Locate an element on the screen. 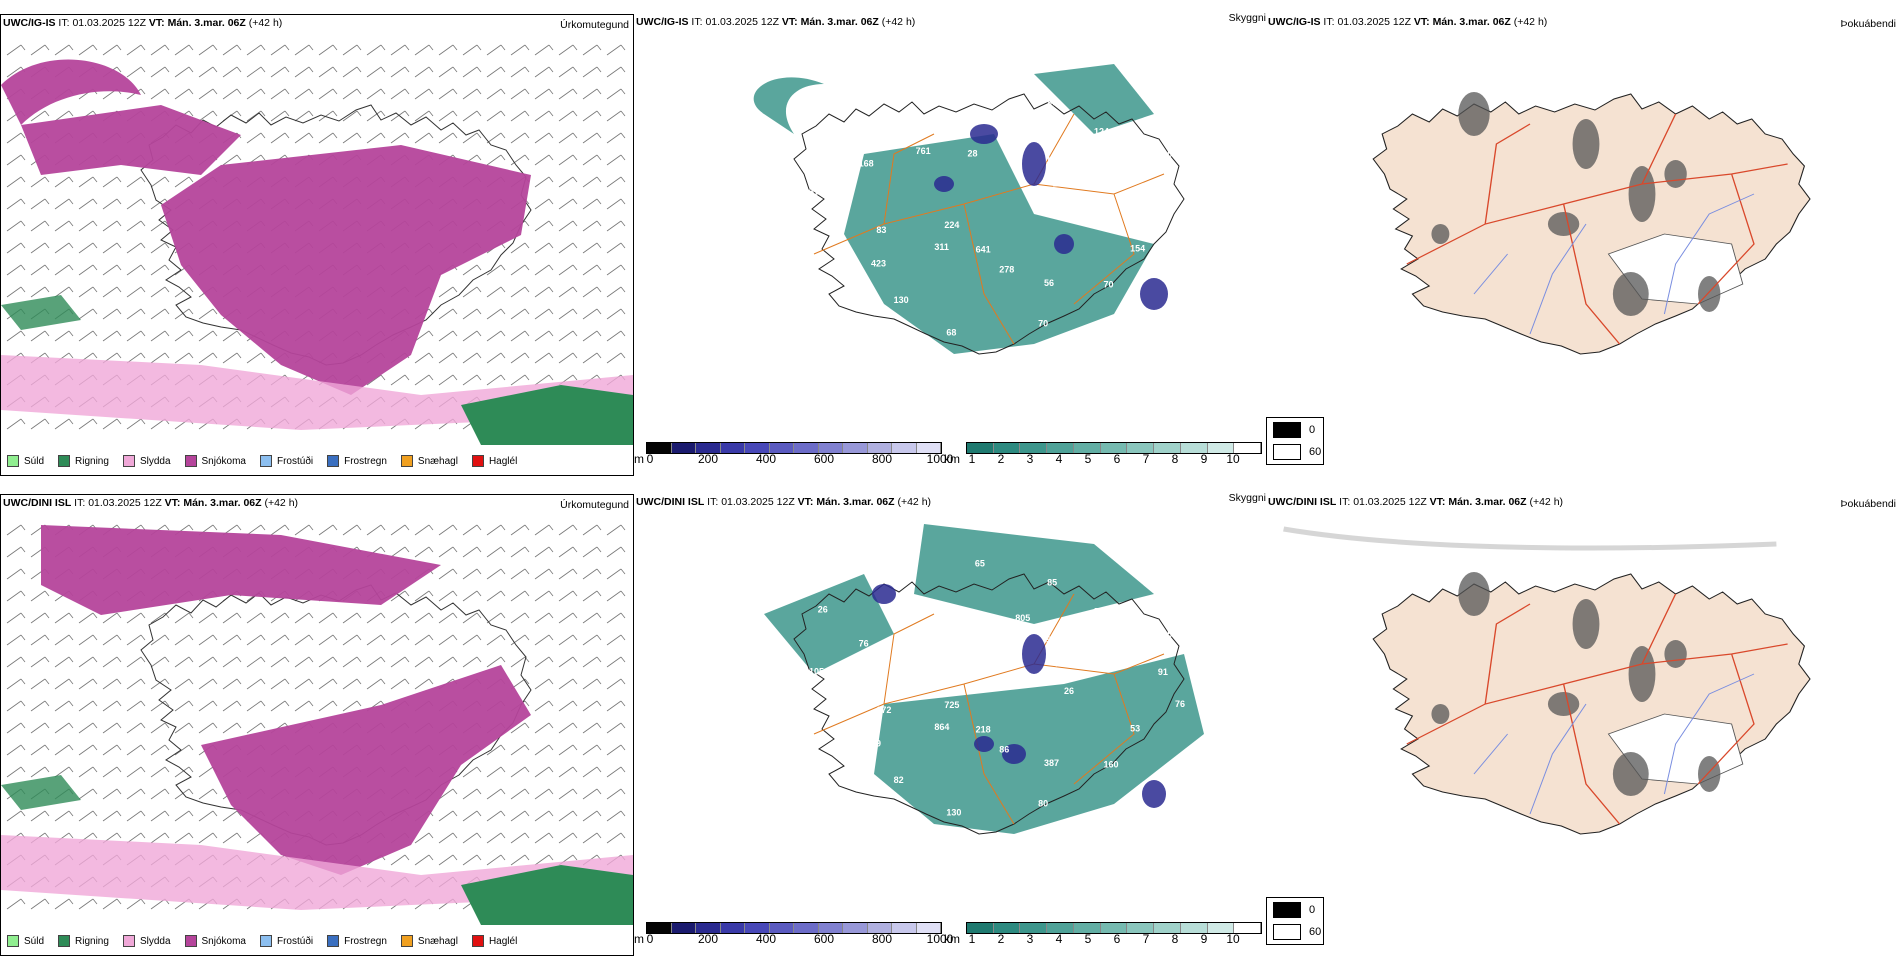 This screenshot has width=1900, height=956. height-tick: 600 is located at coordinates (824, 939).